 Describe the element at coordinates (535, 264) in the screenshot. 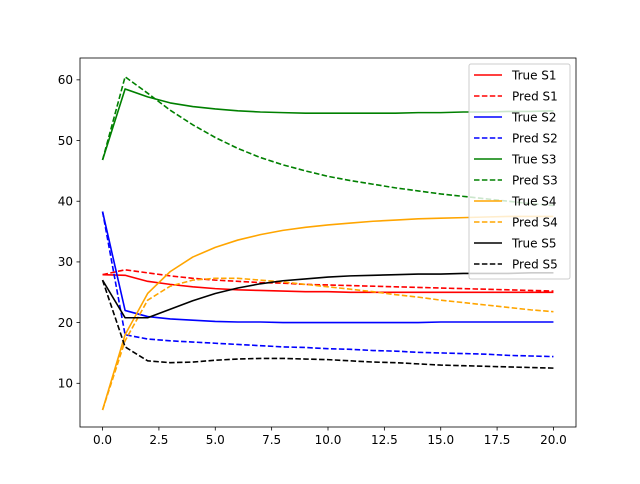

I see `legend-label: Pred S5` at that location.